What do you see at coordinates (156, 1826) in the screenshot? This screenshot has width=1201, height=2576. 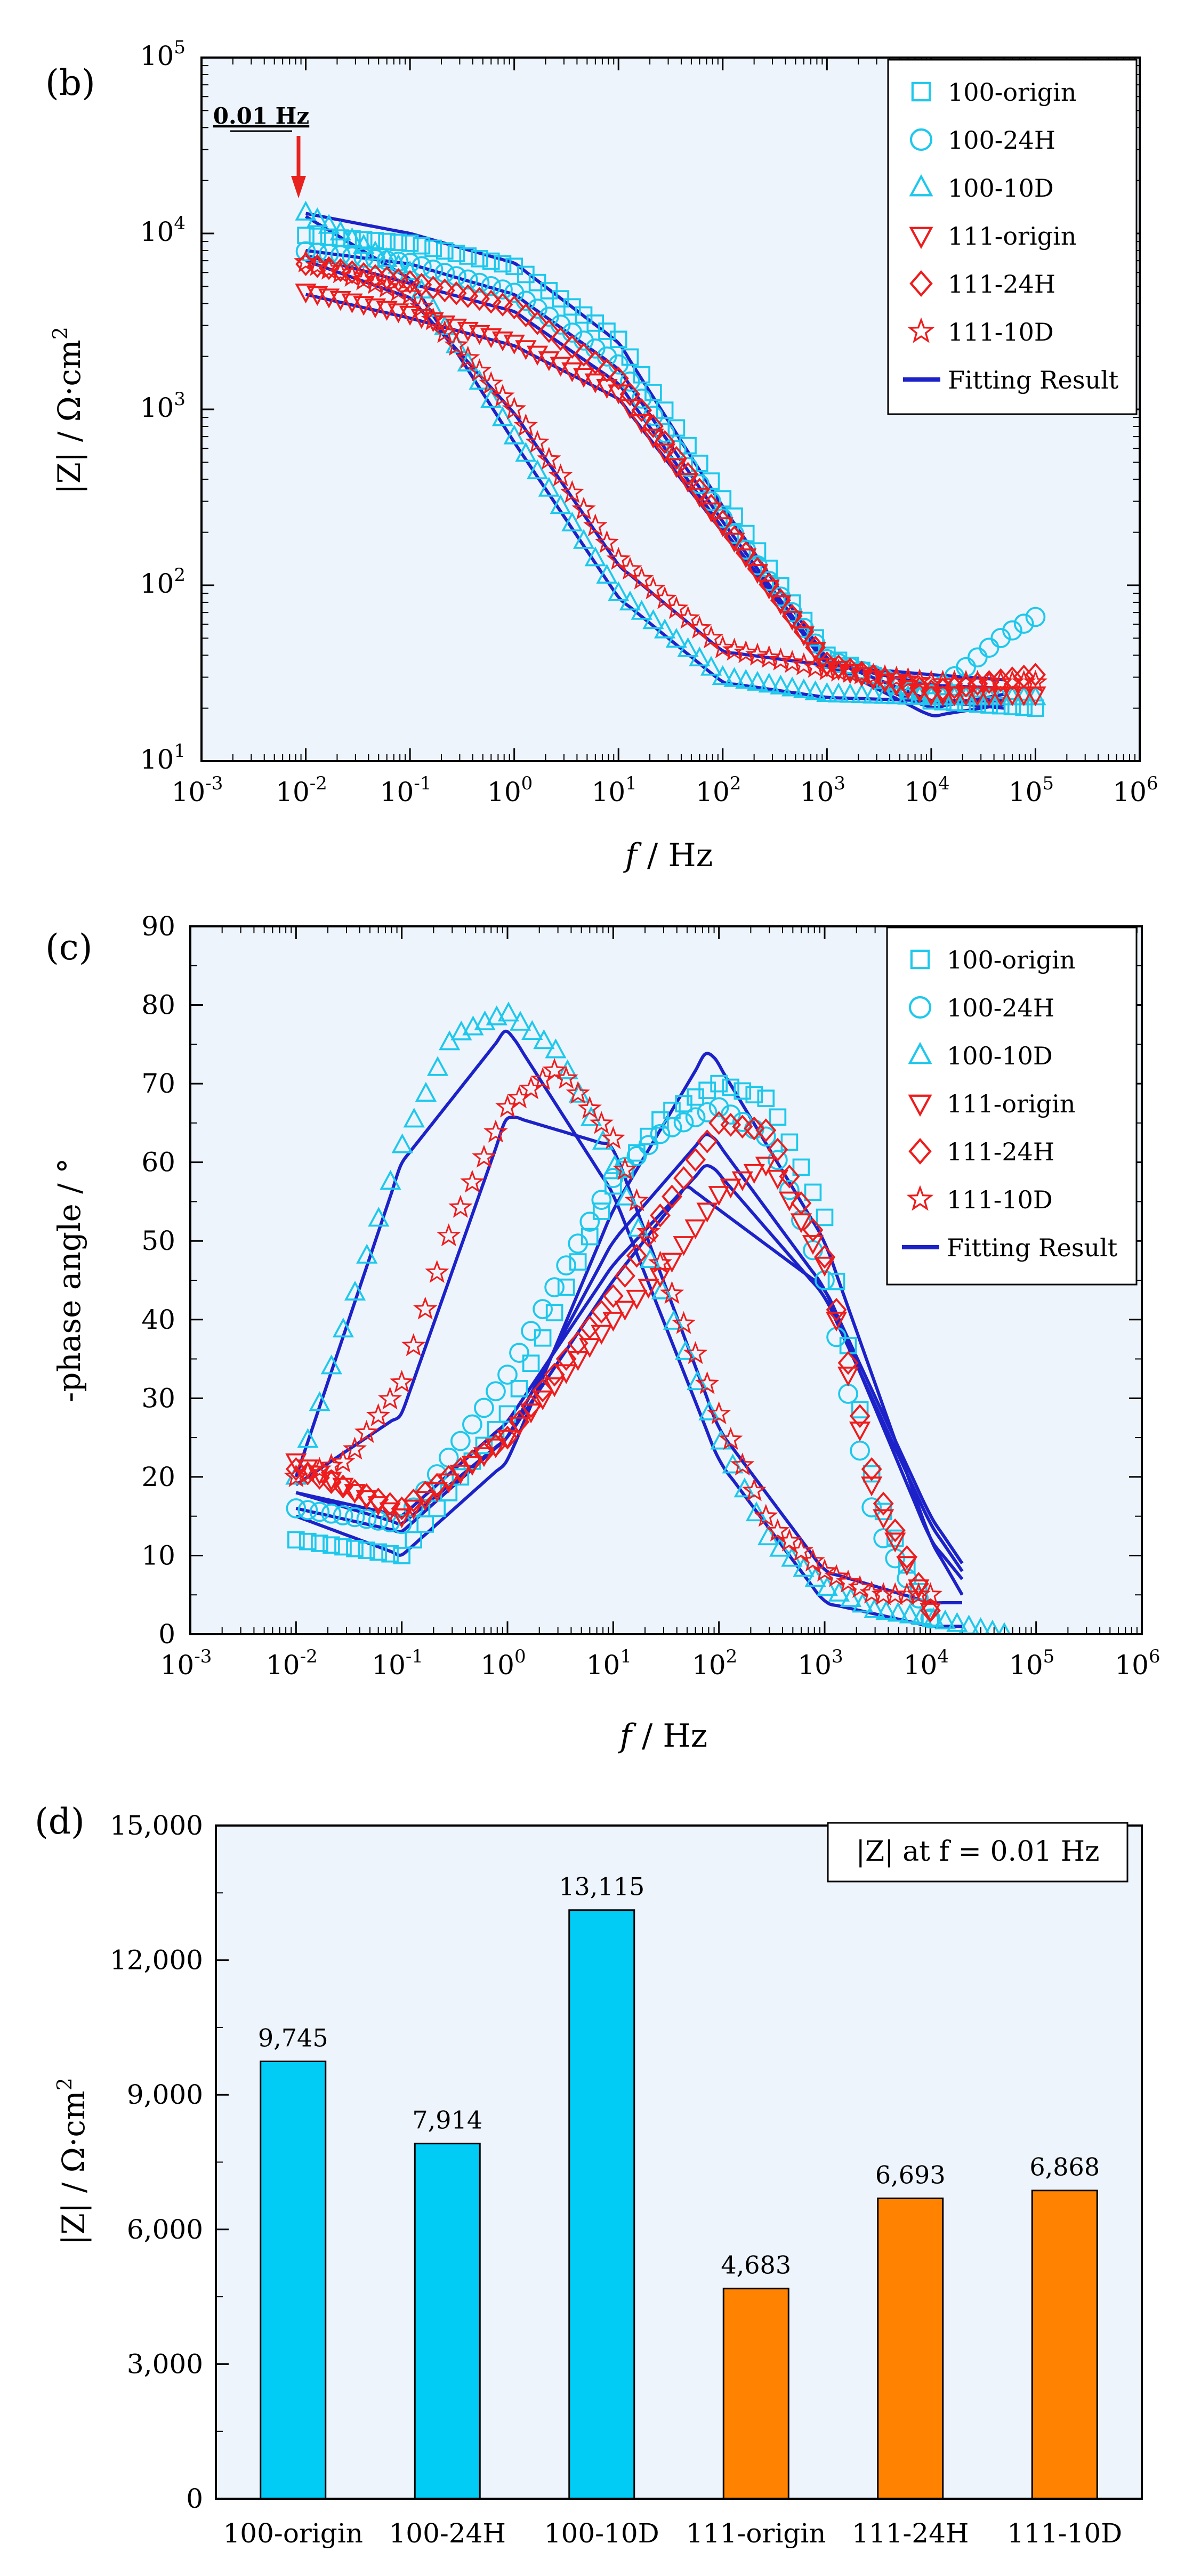 I see `y-tick-label: 15,000` at bounding box center [156, 1826].